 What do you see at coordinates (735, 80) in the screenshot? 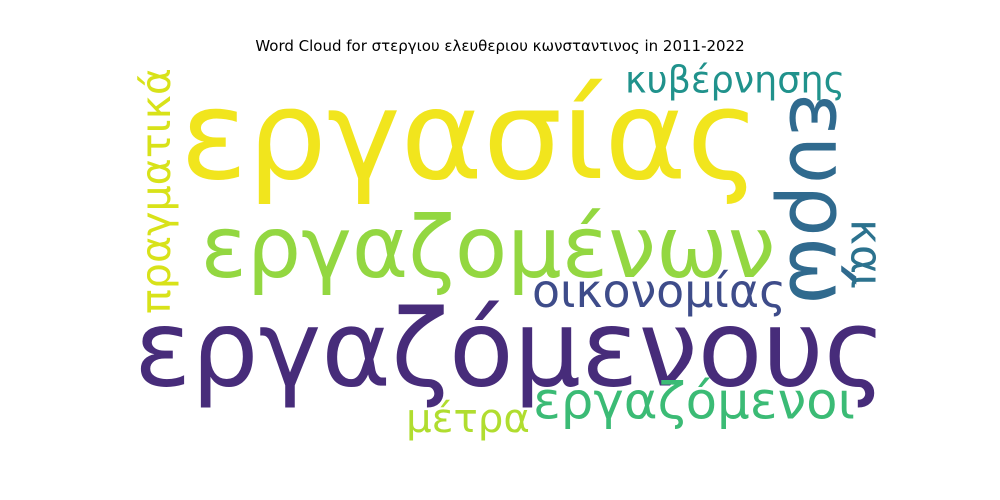
I see `word-5: κυβέρνησης` at bounding box center [735, 80].